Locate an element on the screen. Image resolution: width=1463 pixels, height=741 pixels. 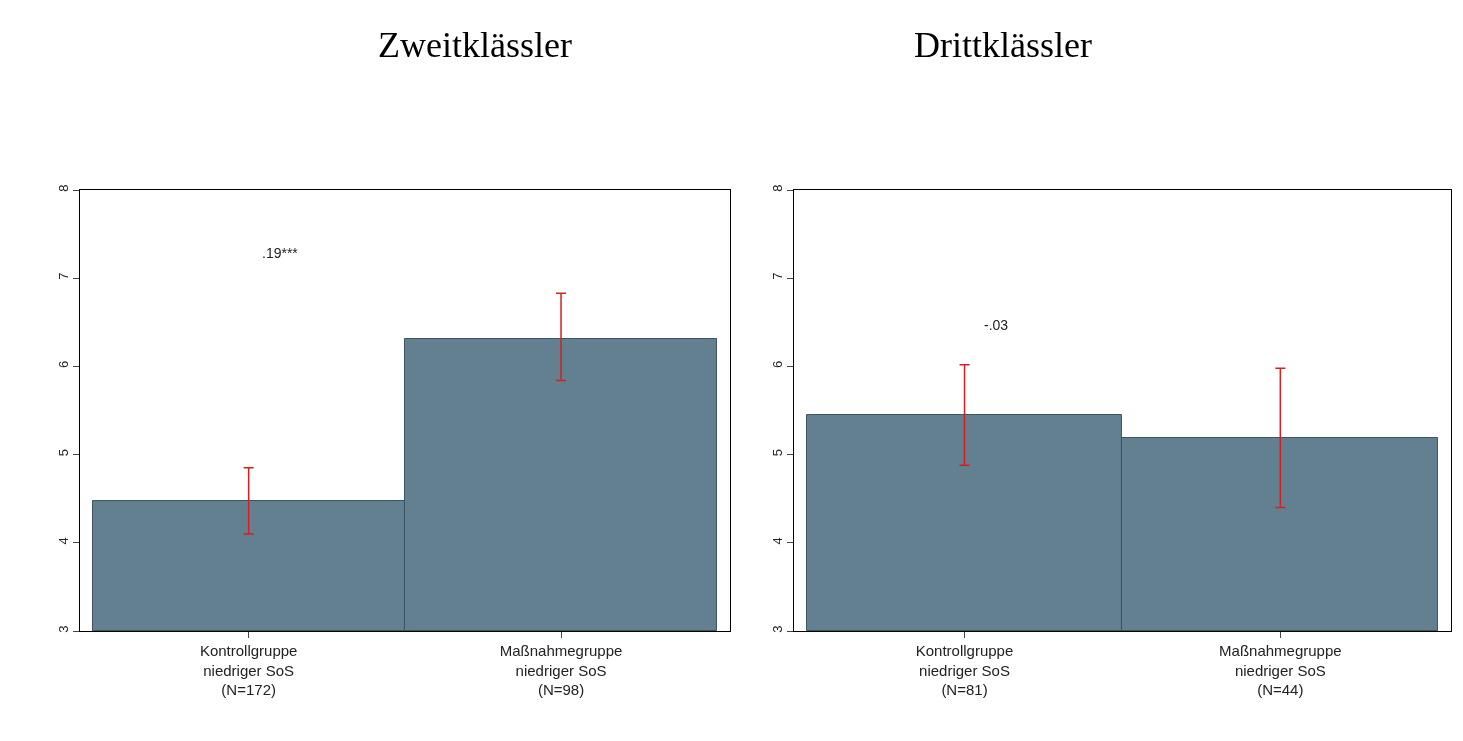
annotation: .19*** is located at coordinates (280, 253).